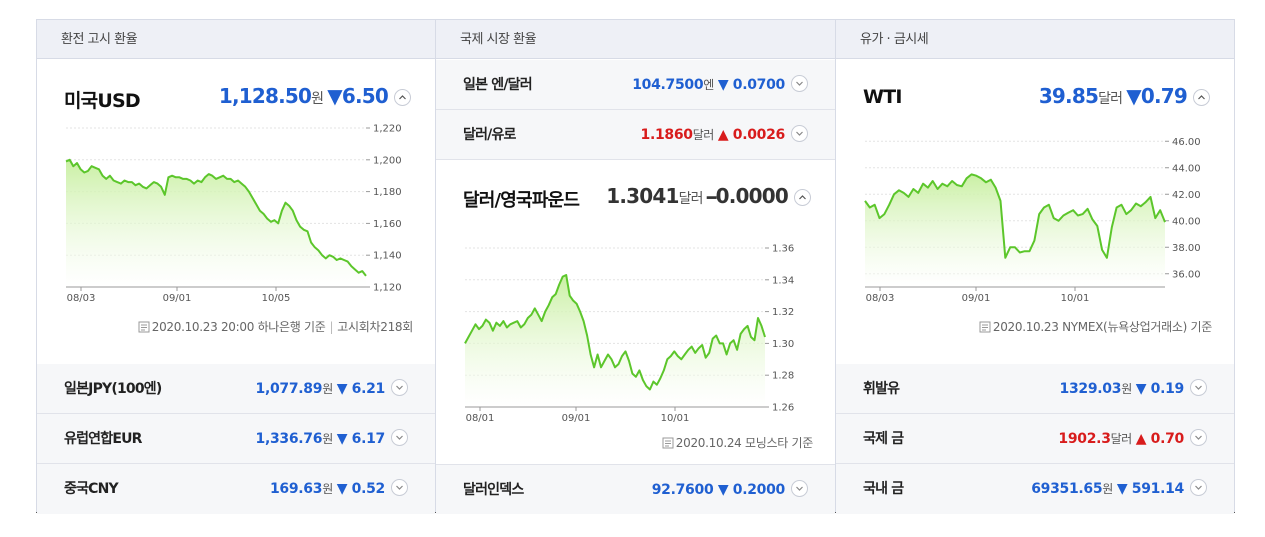 The height and width of the screenshot is (537, 1265). Describe the element at coordinates (708, 196) in the screenshot. I see `main-currency-value: 1.3041달러 ━0.0000` at that location.